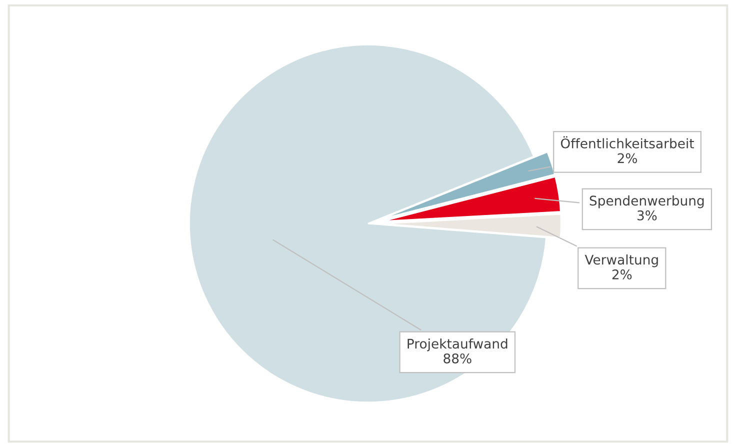 This screenshot has height=447, width=736. What do you see at coordinates (458, 358) in the screenshot?
I see `data-label: 88%` at bounding box center [458, 358].